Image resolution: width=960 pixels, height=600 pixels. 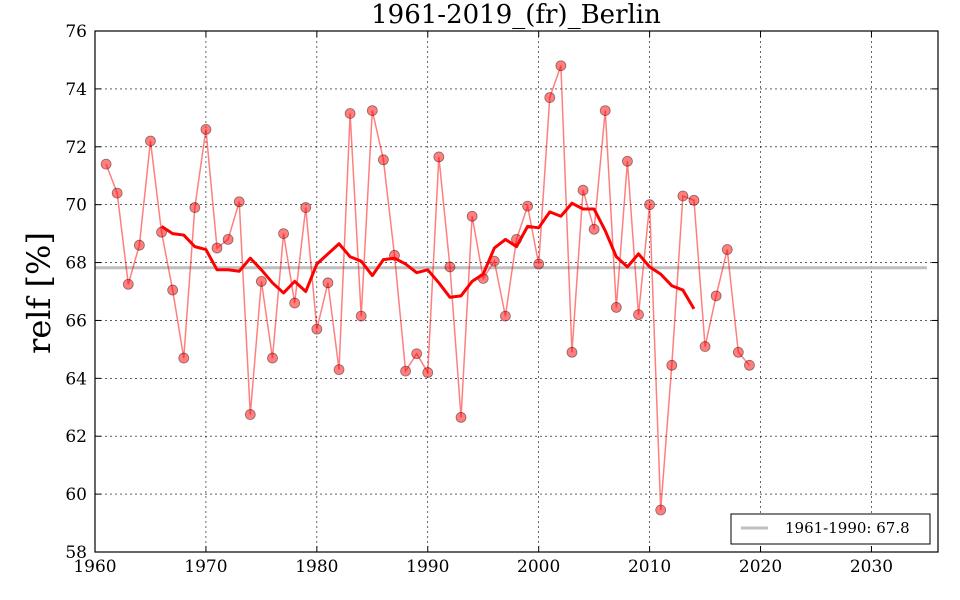 What do you see at coordinates (76, 90) in the screenshot?
I see `y-tick-label: 74` at bounding box center [76, 90].